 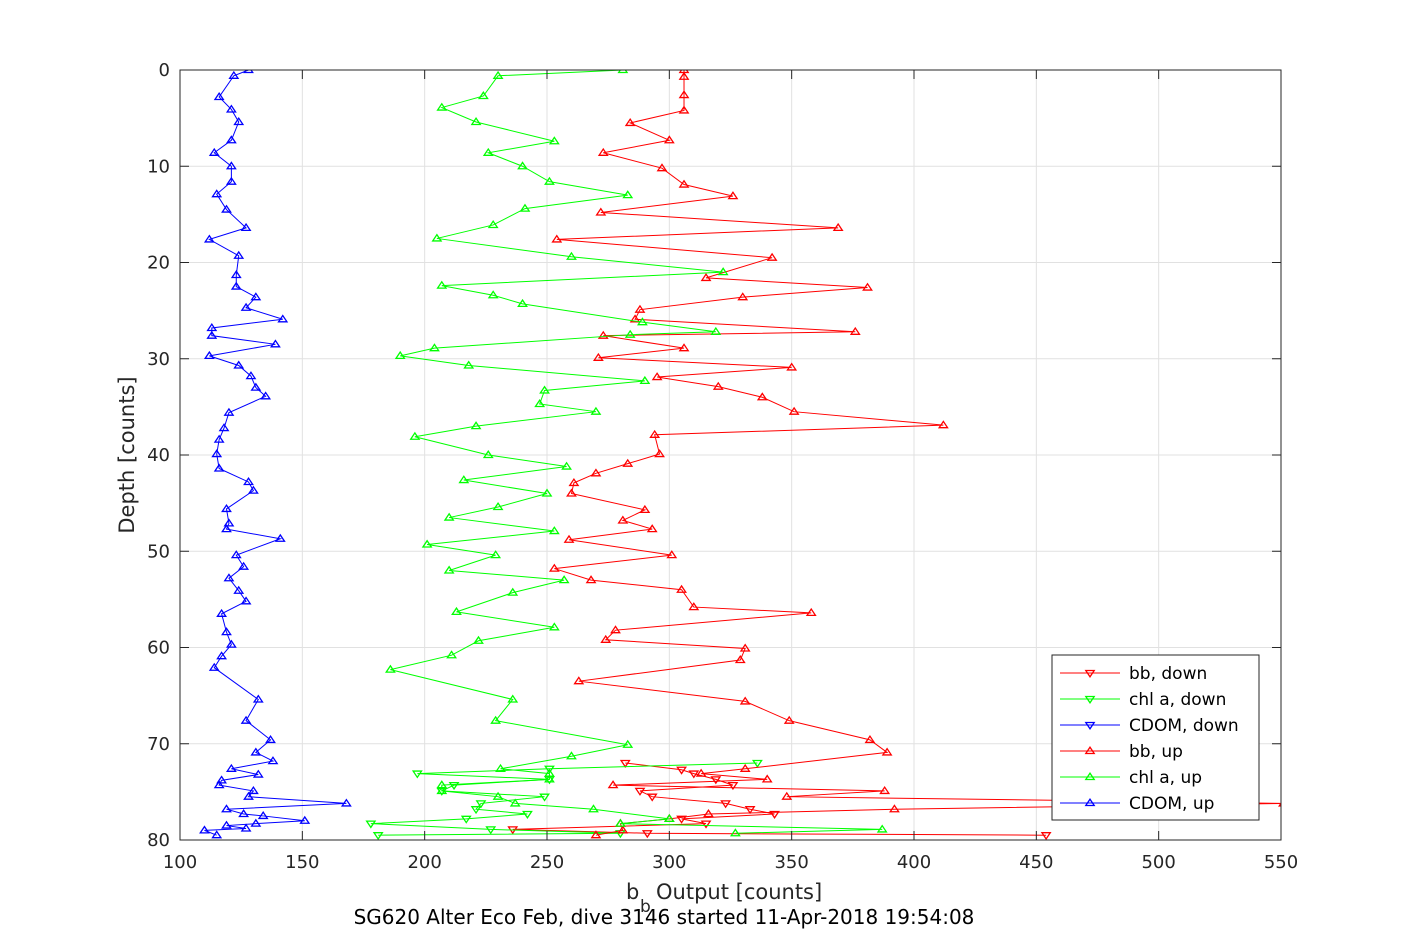 What do you see at coordinates (1177, 700) in the screenshot?
I see `legend-label: chl a, down` at bounding box center [1177, 700].